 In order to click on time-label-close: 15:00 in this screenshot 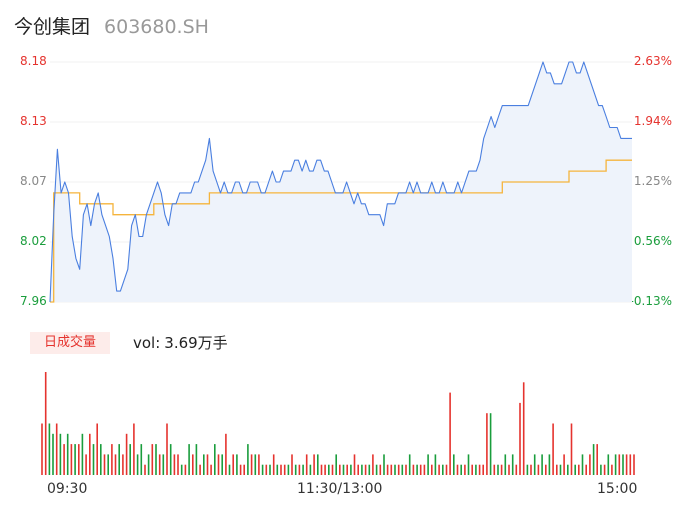, I will do `click(617, 489)`.